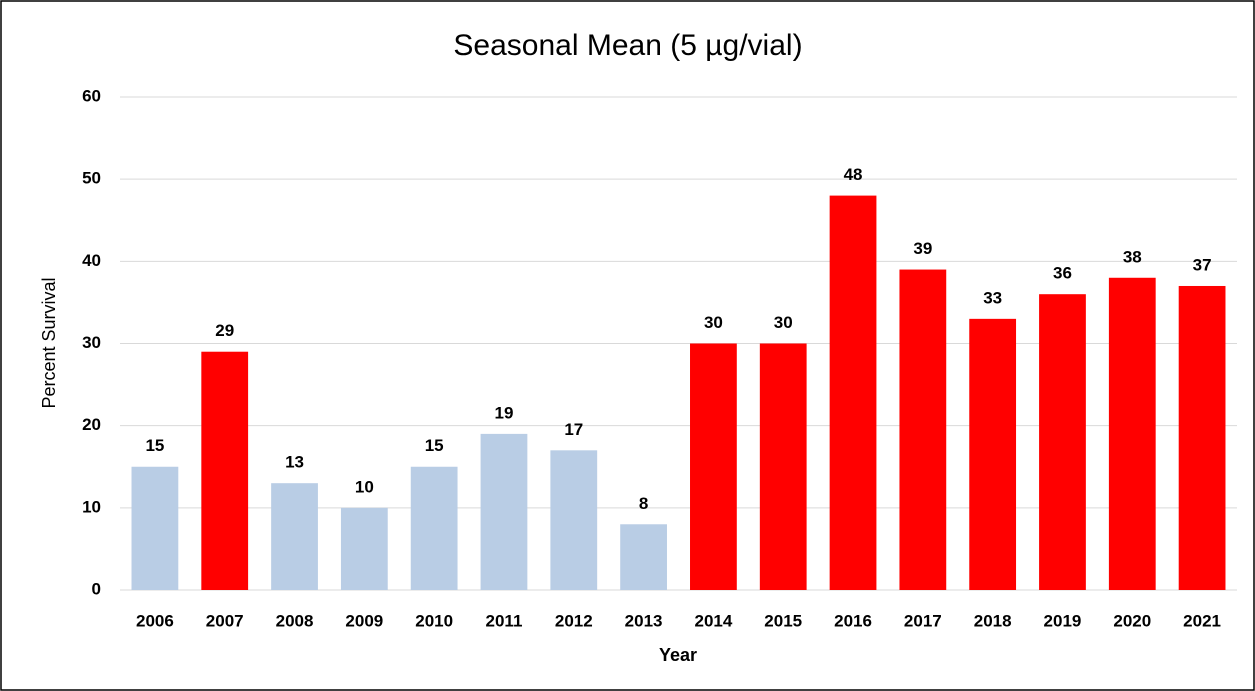  What do you see at coordinates (504, 412) in the screenshot?
I see `data-label: 19` at bounding box center [504, 412].